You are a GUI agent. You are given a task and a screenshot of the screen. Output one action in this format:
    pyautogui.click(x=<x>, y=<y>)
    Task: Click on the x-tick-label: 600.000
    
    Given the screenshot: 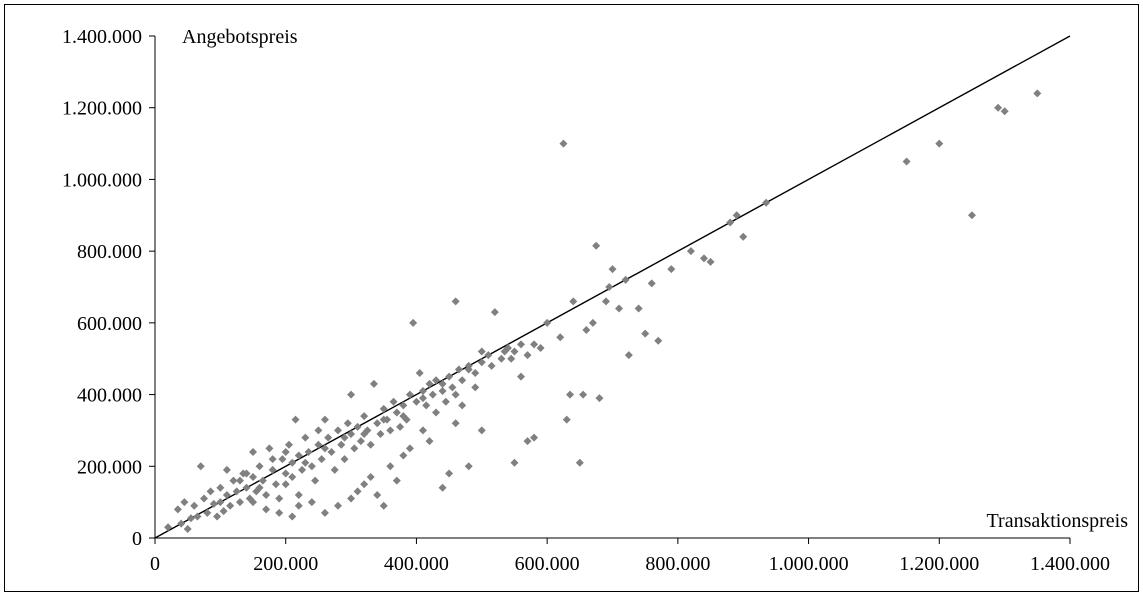 What is the action you would take?
    pyautogui.click(x=547, y=564)
    